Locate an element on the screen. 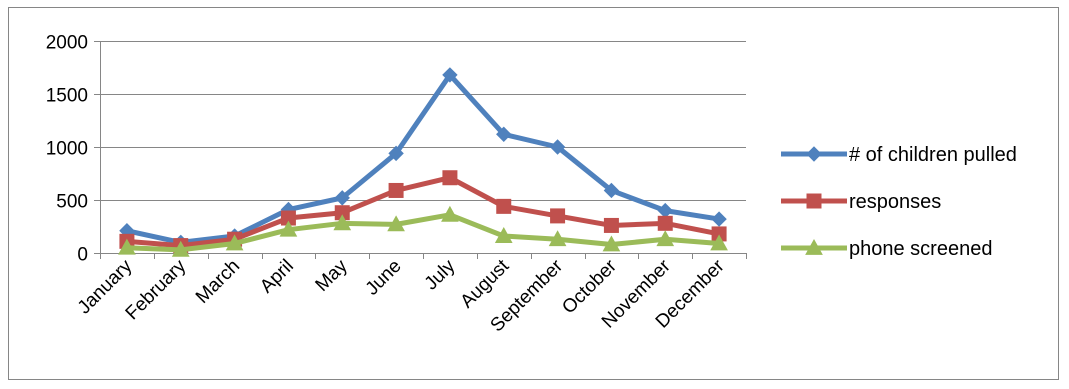 Image resolution: width=1069 pixels, height=389 pixels. legend-label: # of children pulled is located at coordinates (933, 155).